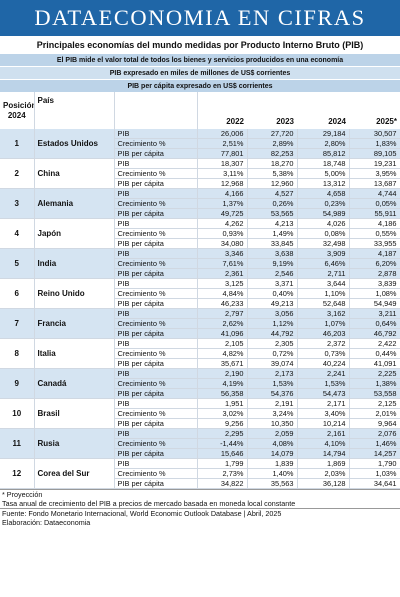  I want to click on table-row: 9 Canadá PIB 2,190 2,173 2,241 2,225, so click(200, 383).